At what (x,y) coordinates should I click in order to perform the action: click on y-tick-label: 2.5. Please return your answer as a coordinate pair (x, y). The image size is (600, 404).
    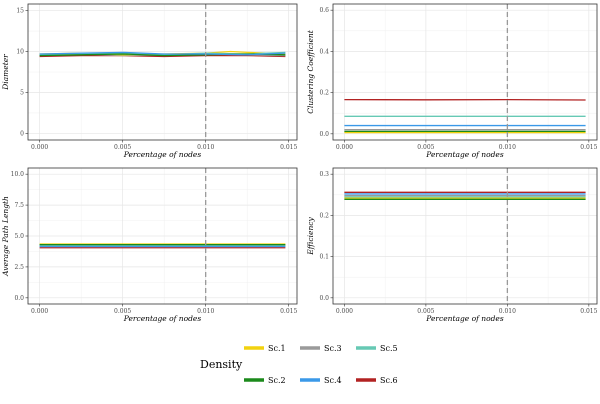
    Looking at the image, I should click on (19, 267).